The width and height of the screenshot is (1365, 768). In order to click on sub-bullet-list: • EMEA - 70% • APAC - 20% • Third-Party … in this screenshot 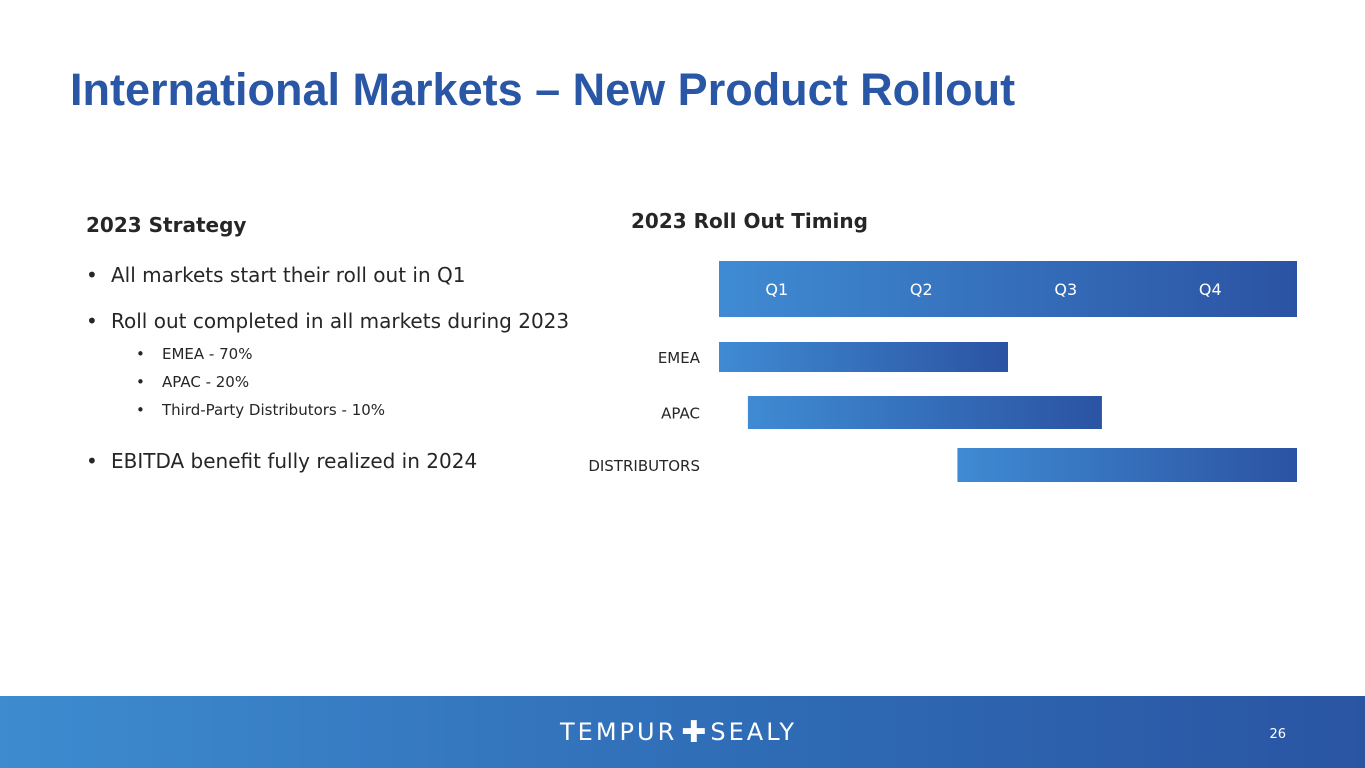, I will do `click(346, 382)`.